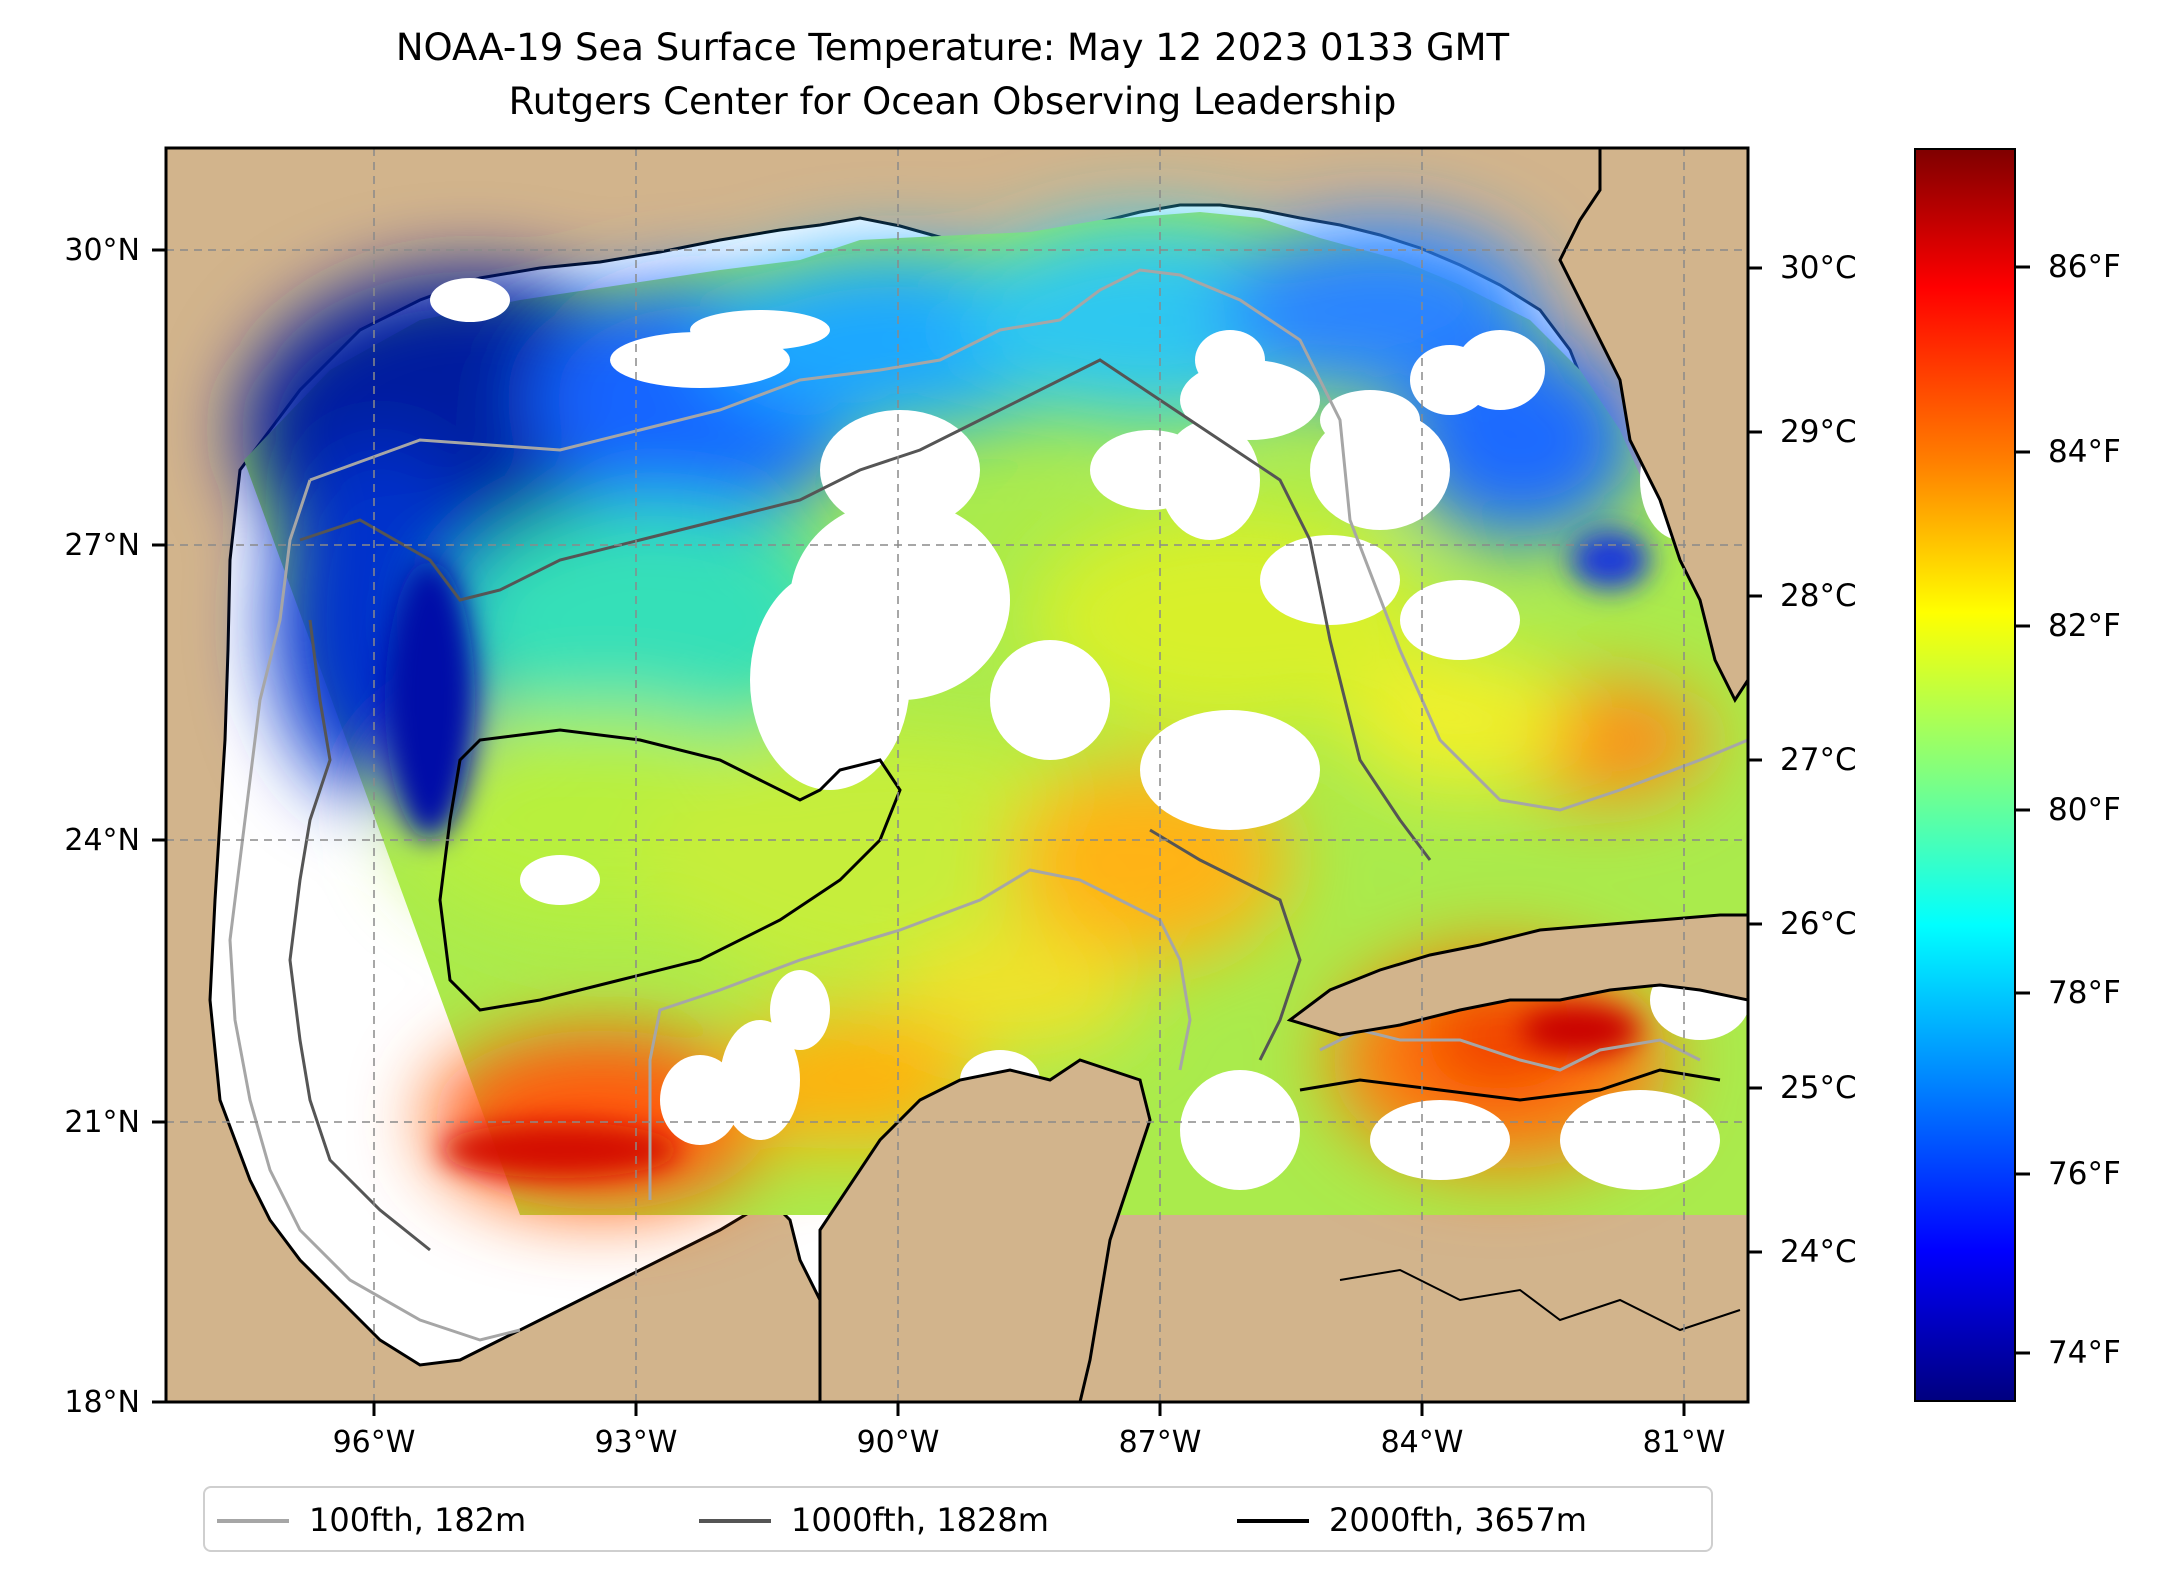 The image size is (2160, 1582). Describe the element at coordinates (1160, 1442) in the screenshot. I see `lon-label-87w: 87°W` at that location.